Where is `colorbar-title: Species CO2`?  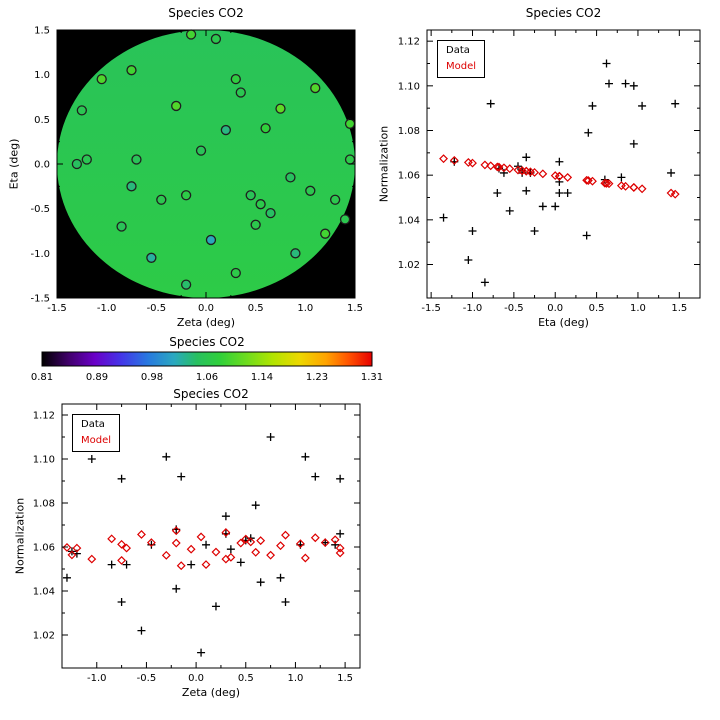 colorbar-title: Species CO2 is located at coordinates (207, 342).